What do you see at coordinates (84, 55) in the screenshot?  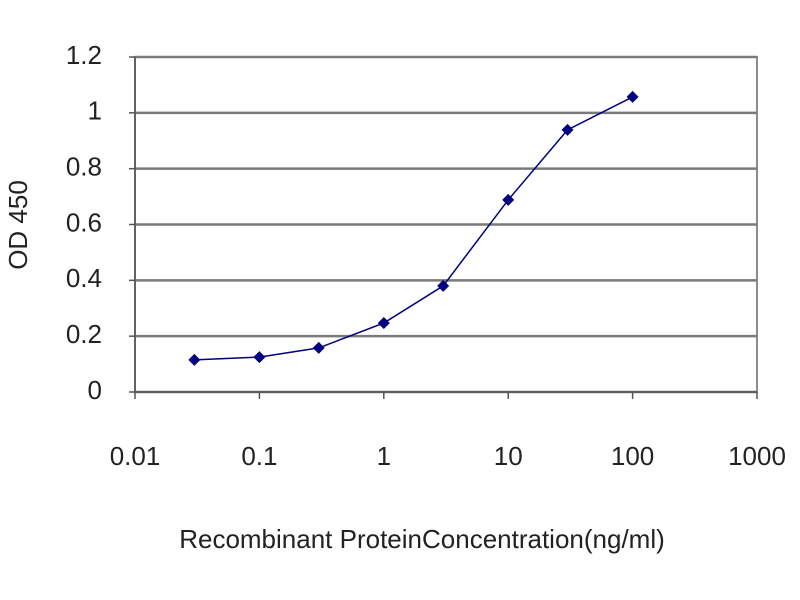 I see `y-tick-label: 1.2` at bounding box center [84, 55].